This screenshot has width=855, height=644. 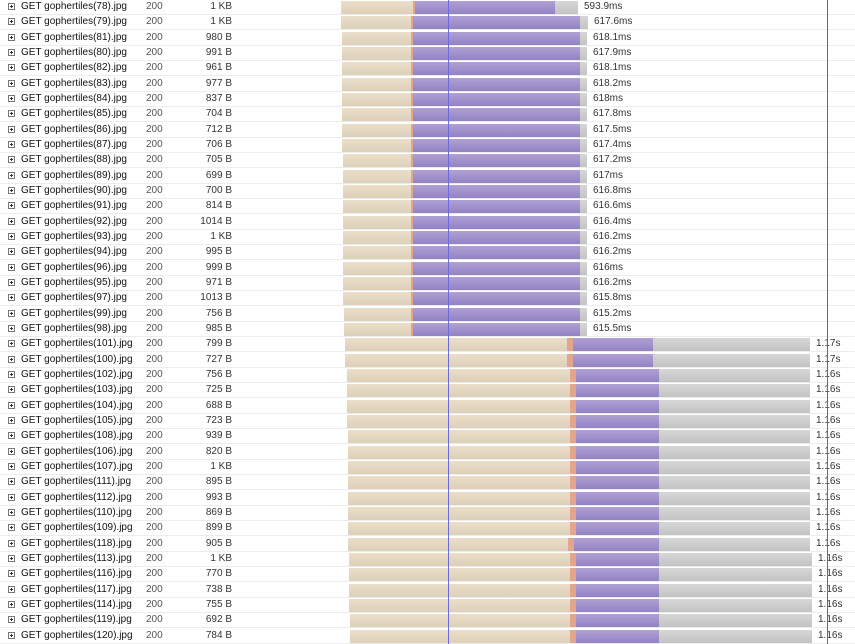 What do you see at coordinates (427, 23) in the screenshot?
I see `table-row: GET gophertiles(79).jpg 200 1 KB 617.6ms` at bounding box center [427, 23].